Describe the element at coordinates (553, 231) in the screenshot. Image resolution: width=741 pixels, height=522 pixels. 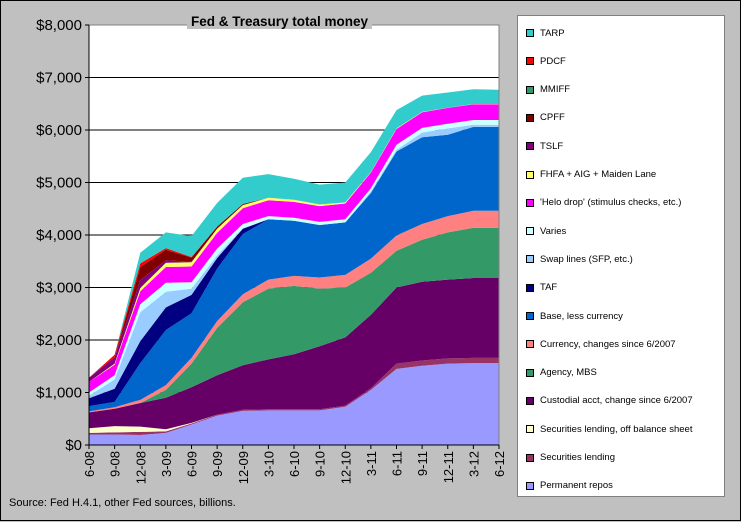
I see `legend-label: Varies` at that location.